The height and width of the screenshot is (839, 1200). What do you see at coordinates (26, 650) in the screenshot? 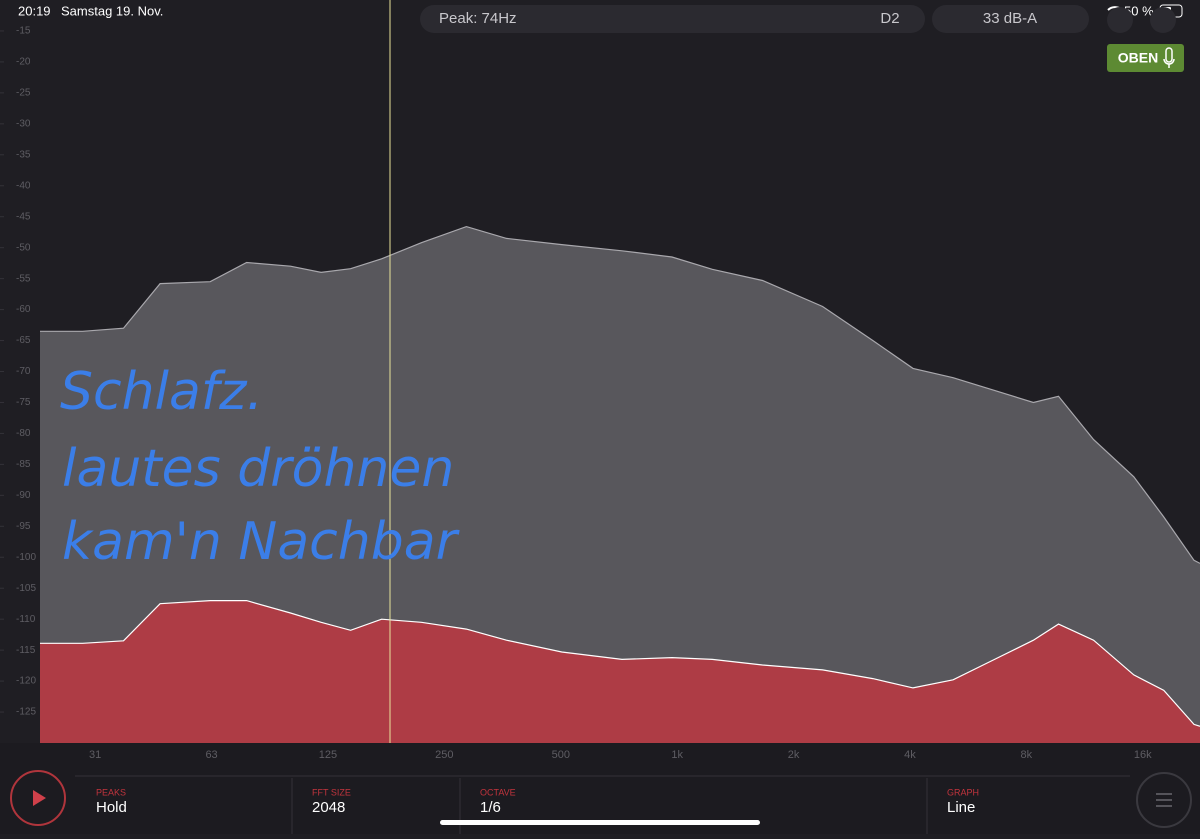
I see `y-tick-label: -115` at bounding box center [26, 650].